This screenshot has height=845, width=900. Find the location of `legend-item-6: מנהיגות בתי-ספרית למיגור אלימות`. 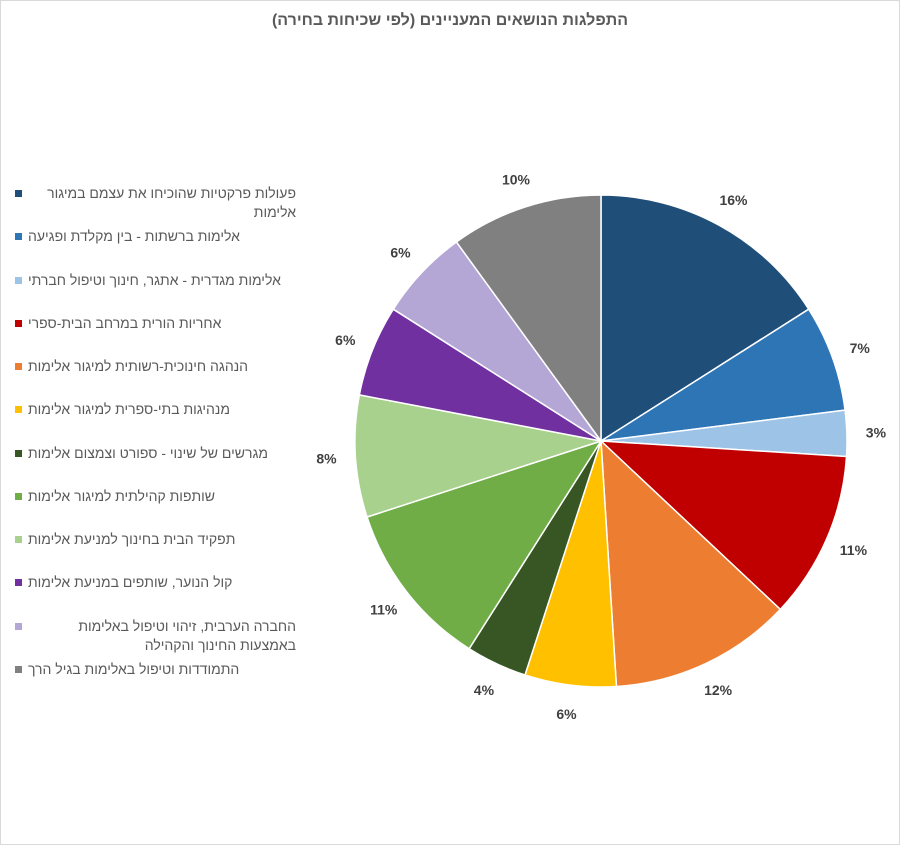

legend-item-6: מנהיגות בתי-ספרית למיגור אלימות is located at coordinates (161, 421).